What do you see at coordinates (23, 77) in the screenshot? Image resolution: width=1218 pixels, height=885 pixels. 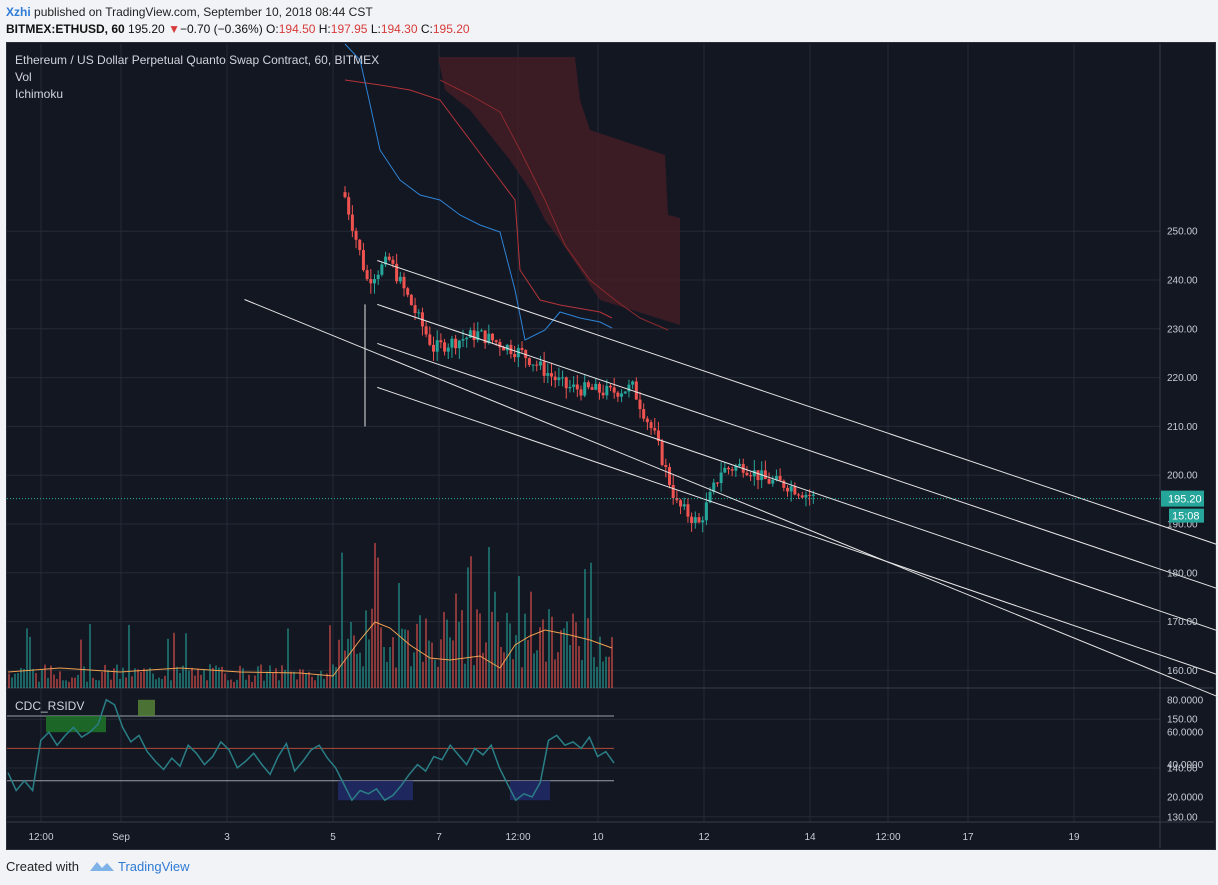 I see `vol-legend: Vol` at bounding box center [23, 77].